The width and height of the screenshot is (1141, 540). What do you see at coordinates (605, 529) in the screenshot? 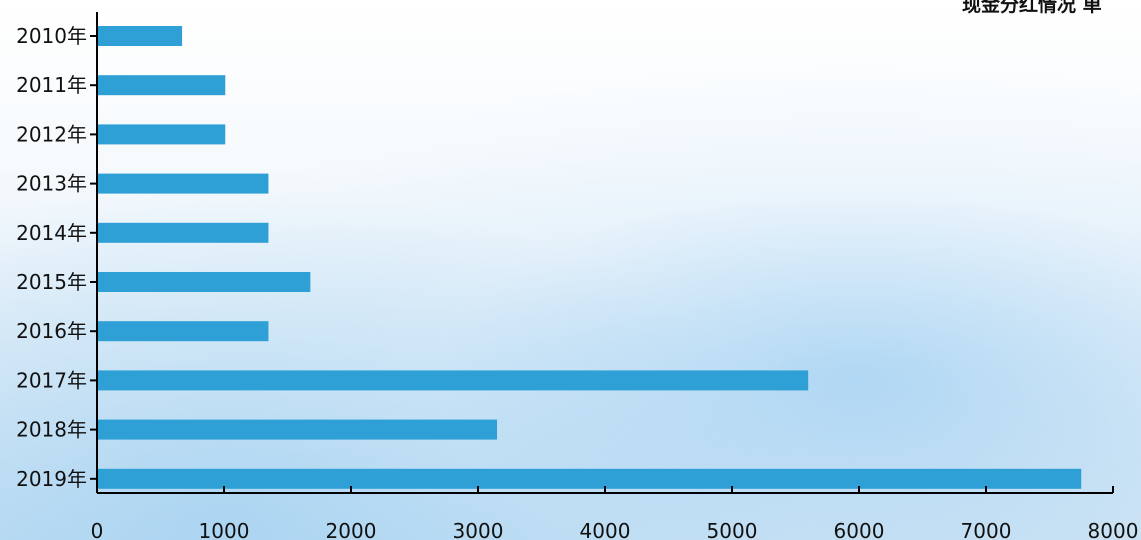
I see `x-tick-label: 4000` at bounding box center [605, 529].